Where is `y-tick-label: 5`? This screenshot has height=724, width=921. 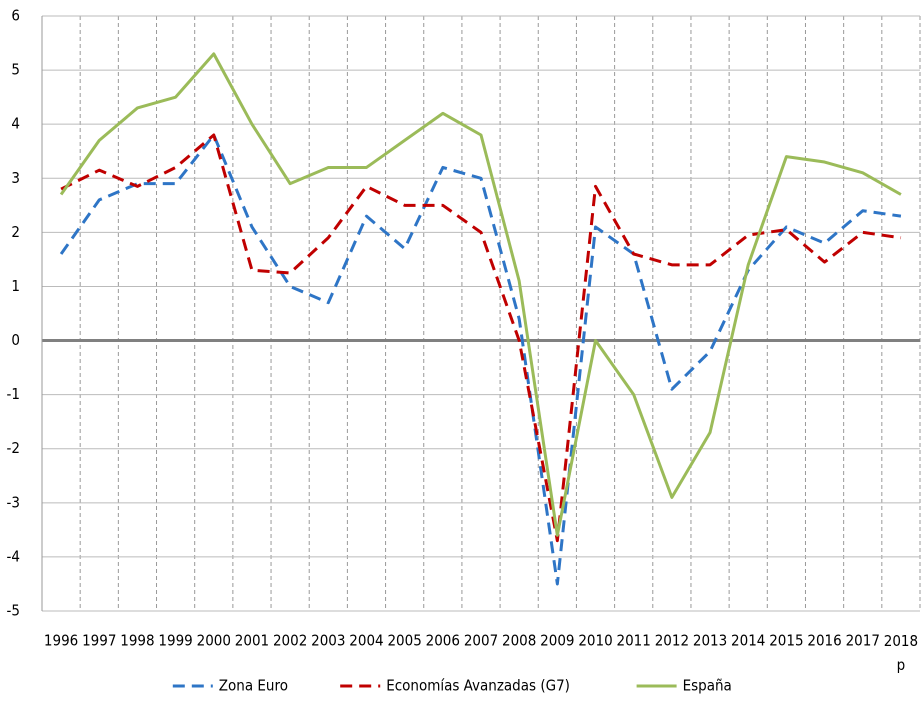 y-tick-label: 5 is located at coordinates (15, 70).